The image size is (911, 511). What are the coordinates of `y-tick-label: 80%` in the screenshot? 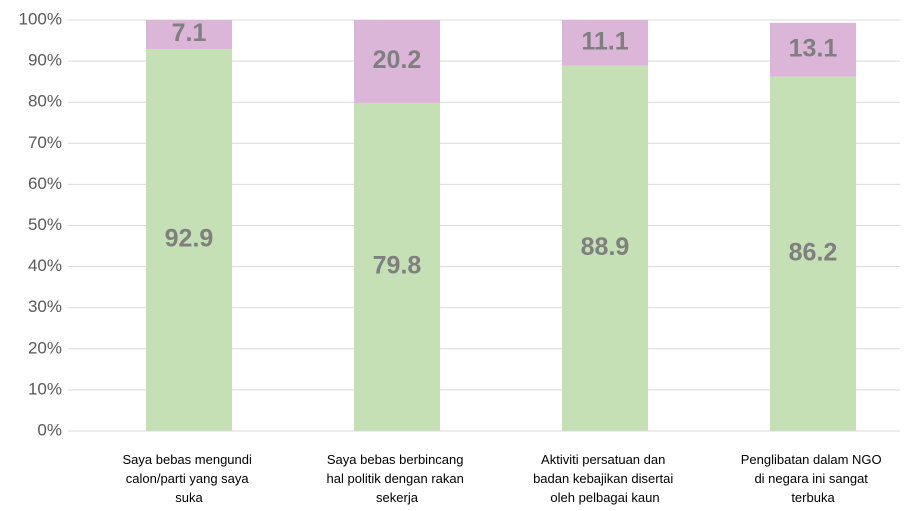 It's located at (45, 101).